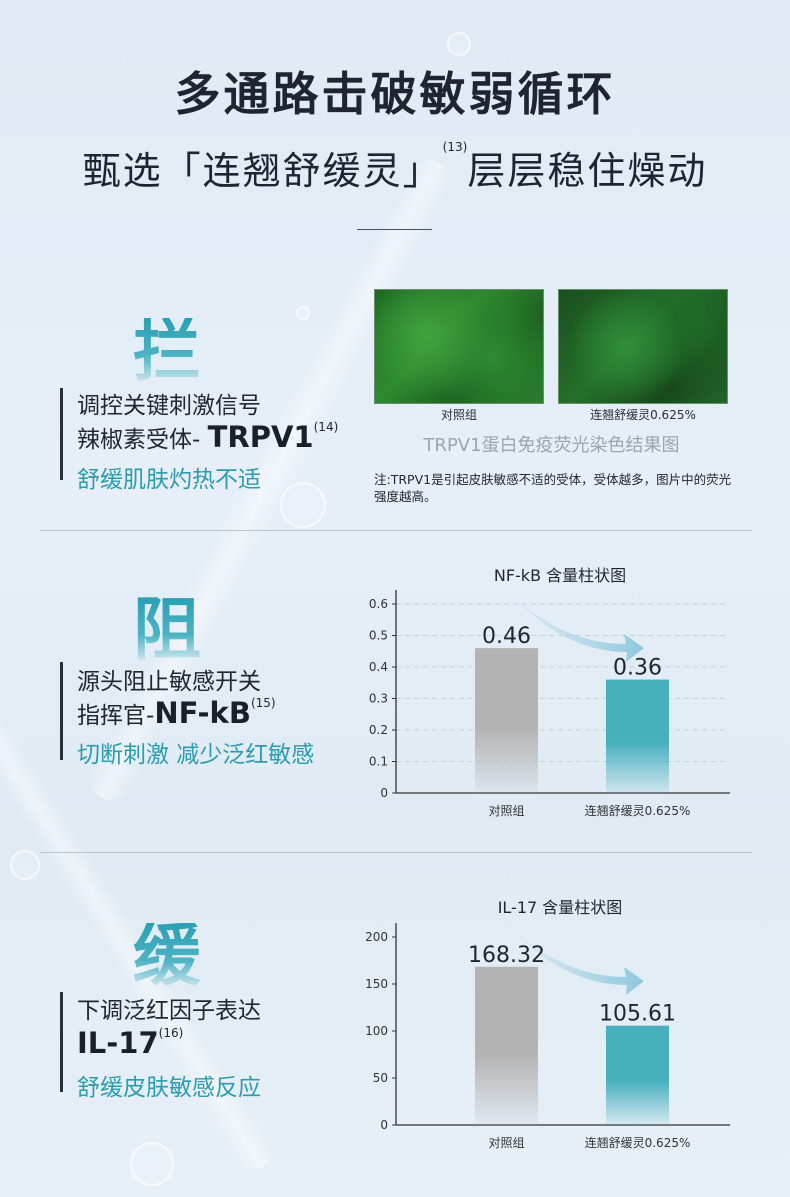  Describe the element at coordinates (553, 488) in the screenshot. I see `image-note: 注:TRPV1是引起皮肤敏感不适的受体，受体越多，图片中的荧光强度越高。` at that location.